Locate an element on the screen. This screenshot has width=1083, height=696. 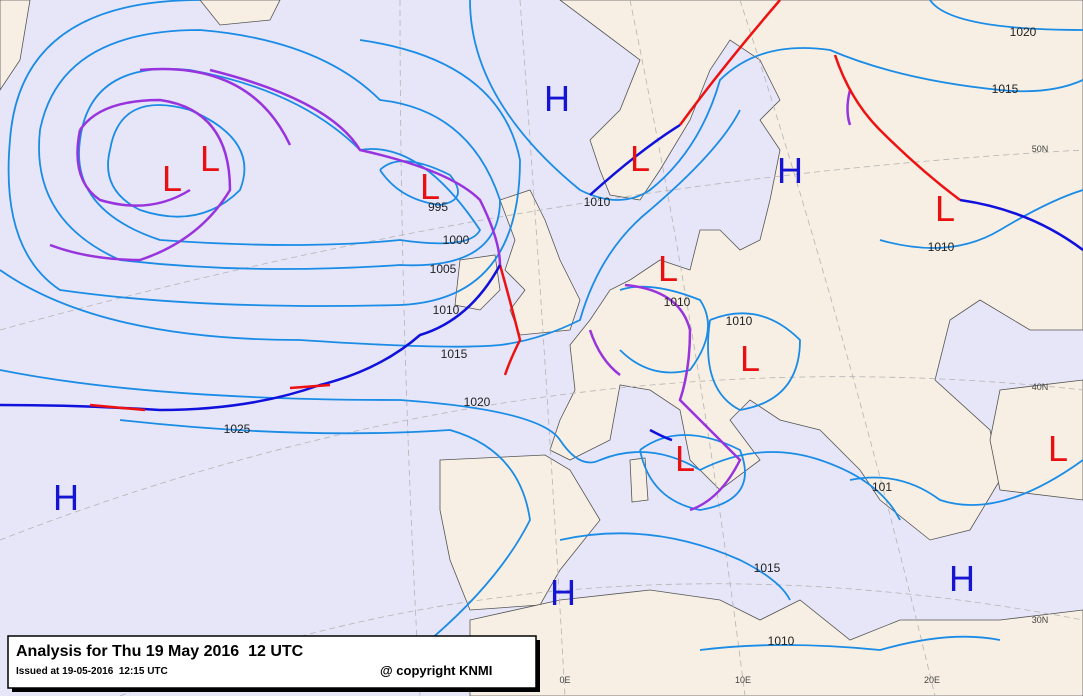
graticule-label: 50N is located at coordinates (1040, 149).